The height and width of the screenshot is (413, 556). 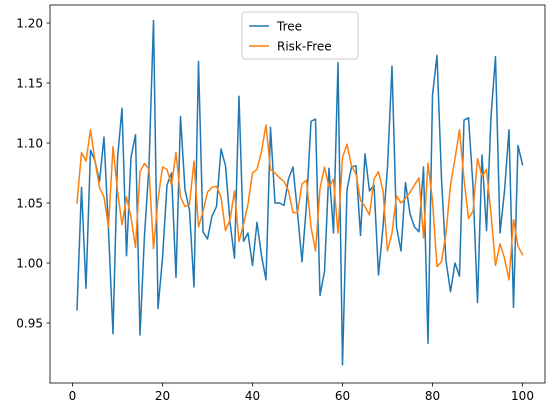 What do you see at coordinates (73, 396) in the screenshot?
I see `x-tick-label: 0` at bounding box center [73, 396].